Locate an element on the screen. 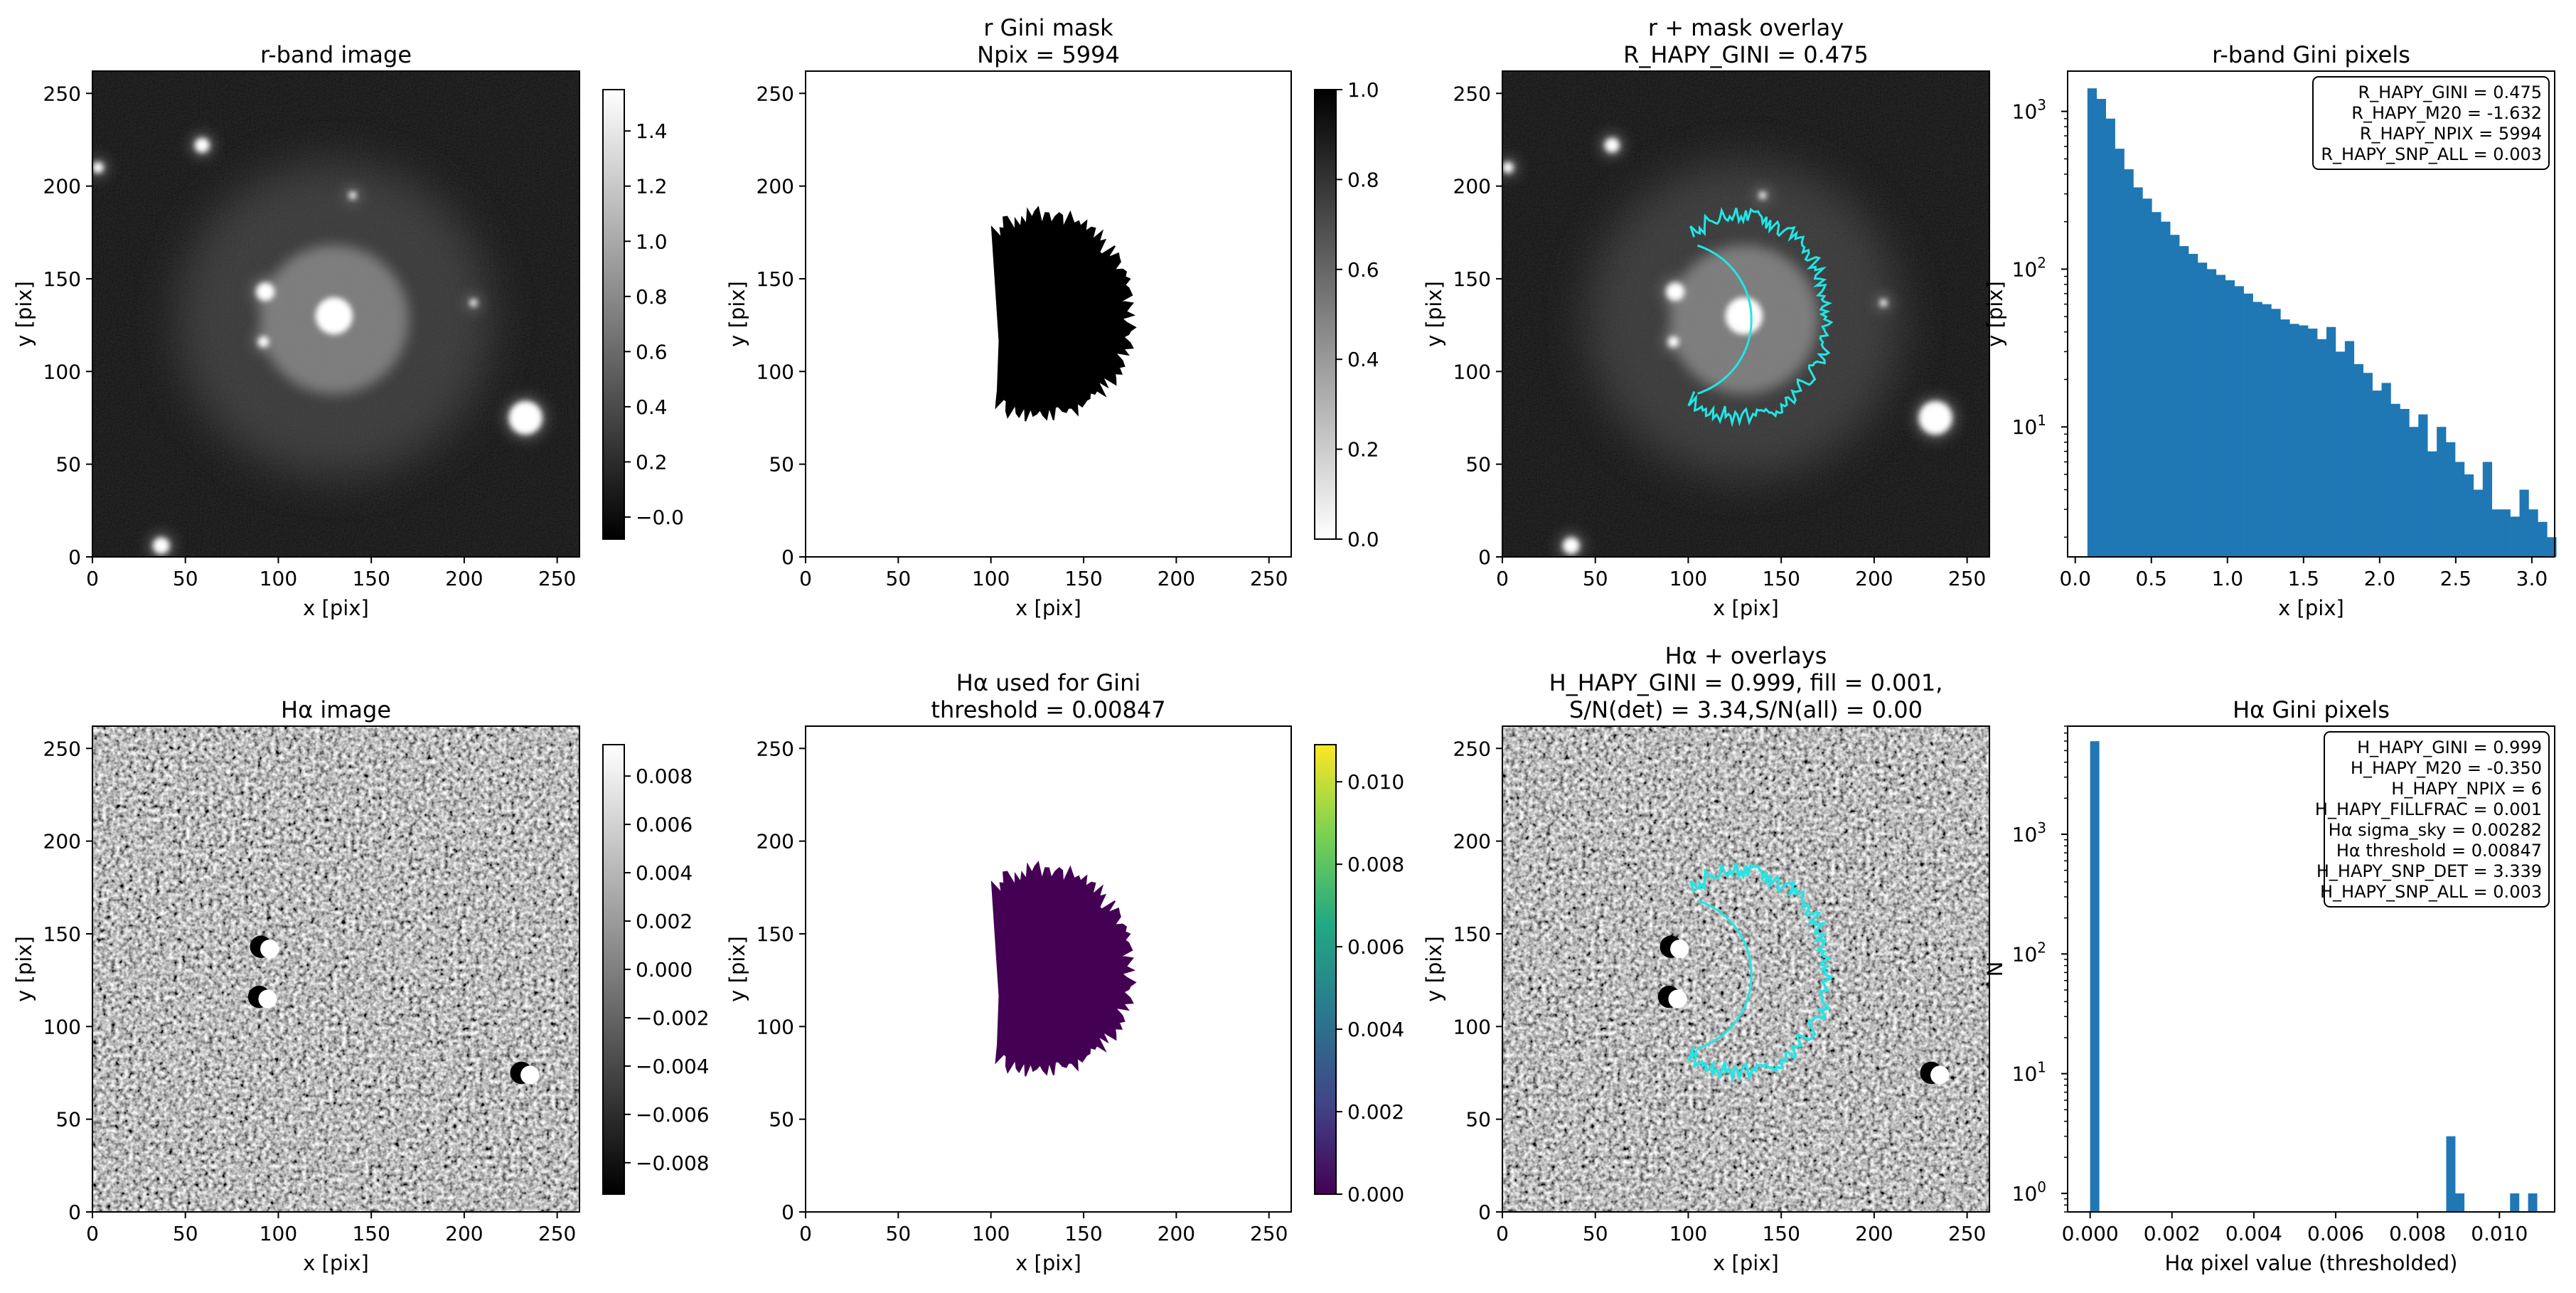 The width and height of the screenshot is (2576, 1293). colorbar-tick-label: 0.8 is located at coordinates (652, 297).